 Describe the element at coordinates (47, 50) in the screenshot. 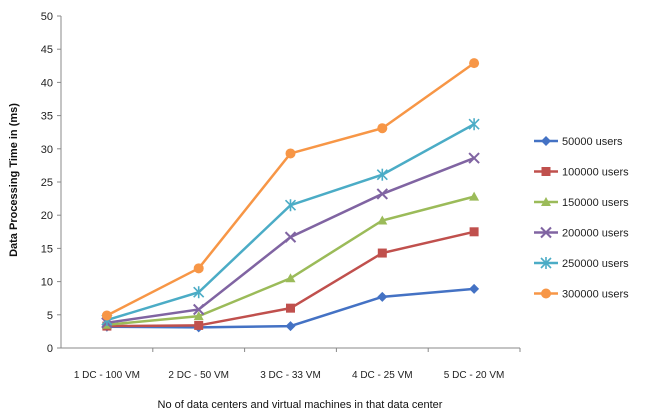

I see `y-tick-label: 45` at that location.